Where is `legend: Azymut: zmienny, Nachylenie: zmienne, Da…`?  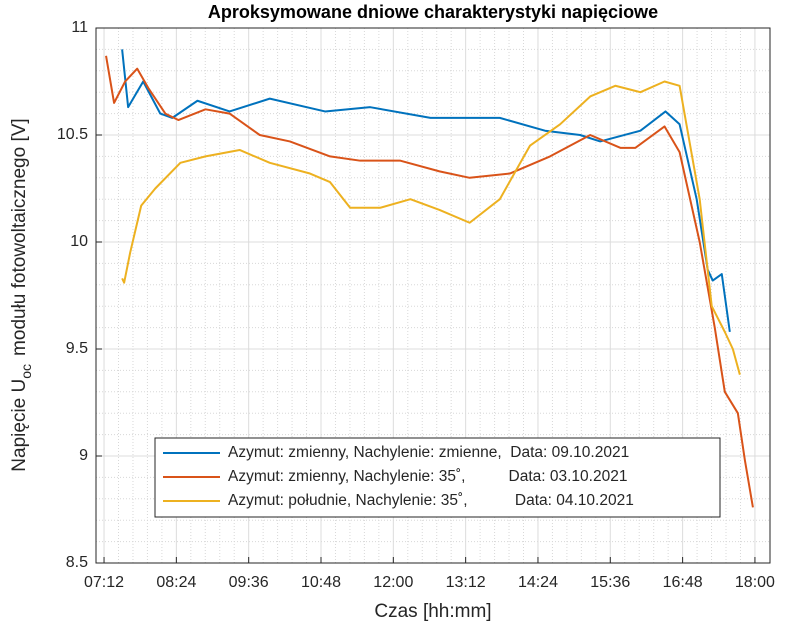
legend: Azymut: zmienny, Nachylenie: zmienne, Da… is located at coordinates (437, 477).